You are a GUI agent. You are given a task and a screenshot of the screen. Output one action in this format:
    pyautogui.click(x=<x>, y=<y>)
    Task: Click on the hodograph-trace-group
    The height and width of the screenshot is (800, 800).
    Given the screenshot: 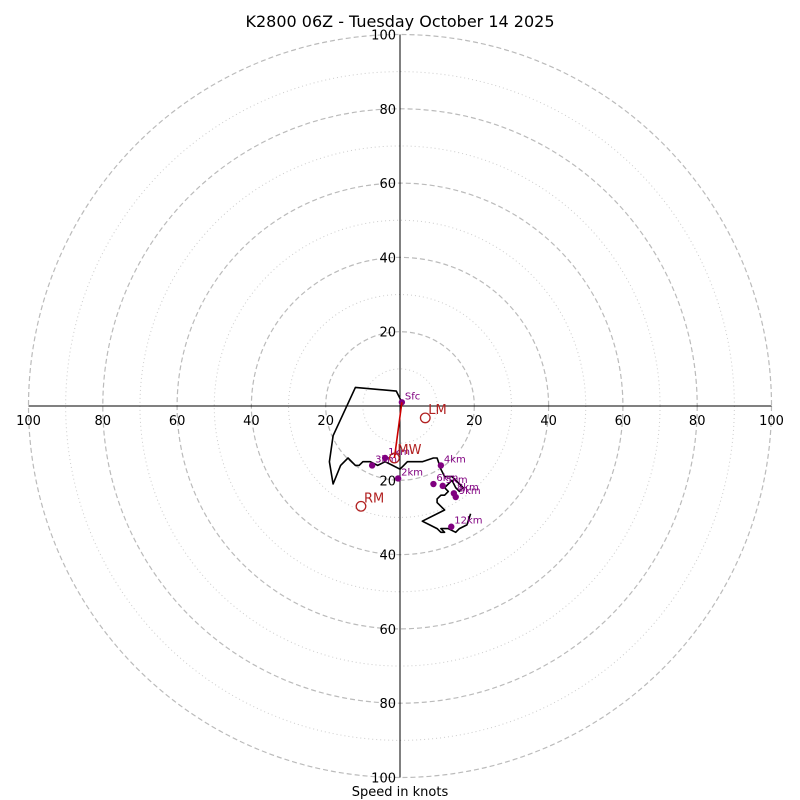 What is the action you would take?
    pyautogui.click(x=400, y=460)
    